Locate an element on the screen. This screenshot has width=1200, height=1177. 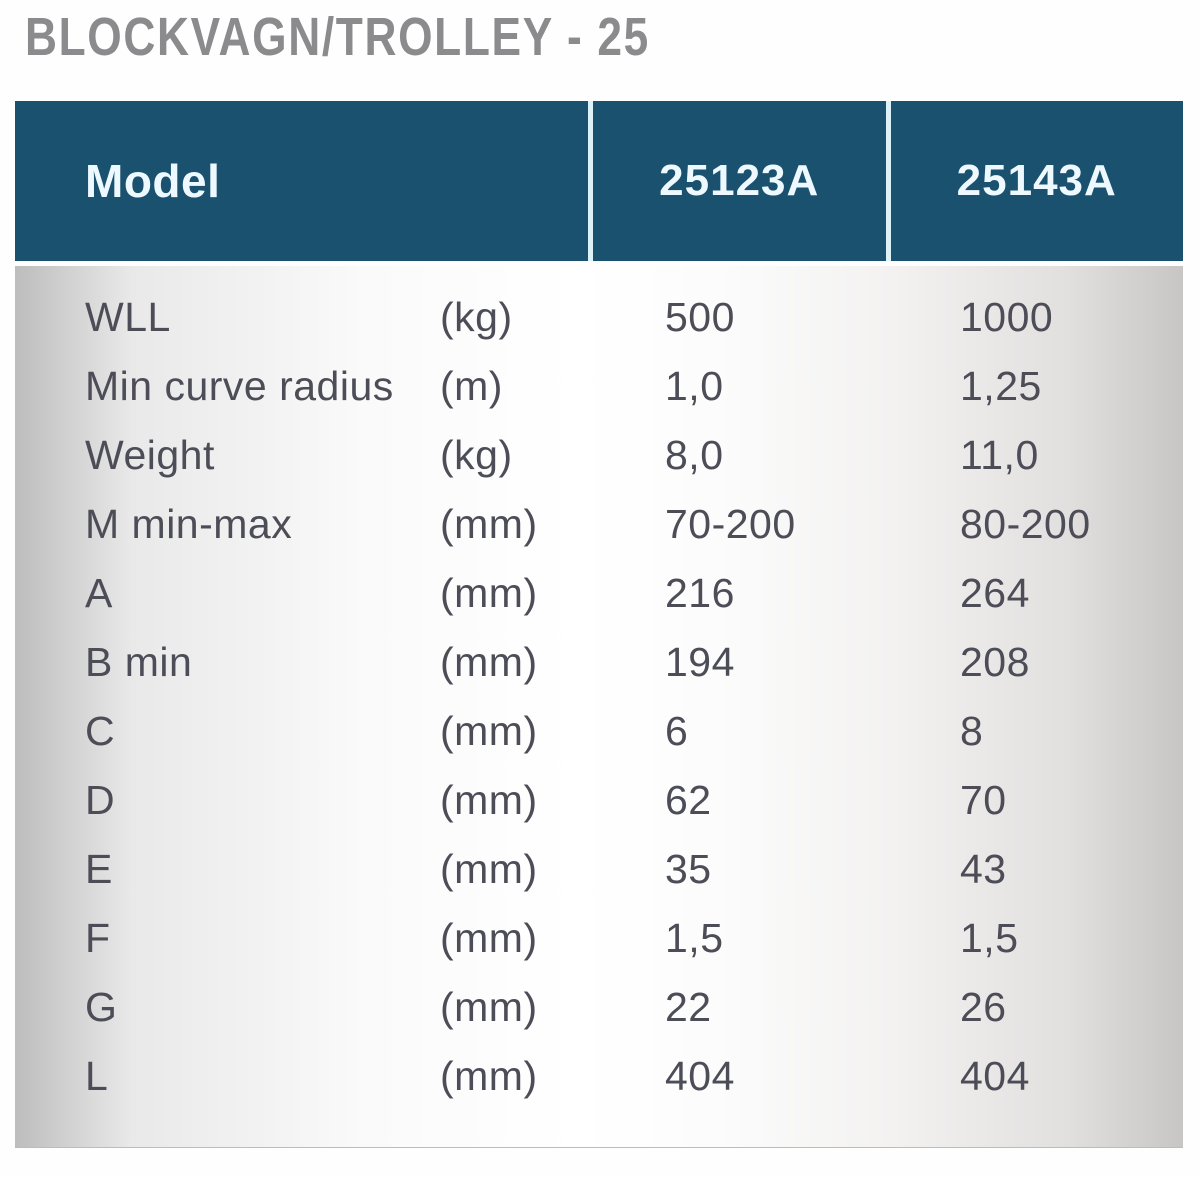
row-label: A is located at coordinates (99, 593).